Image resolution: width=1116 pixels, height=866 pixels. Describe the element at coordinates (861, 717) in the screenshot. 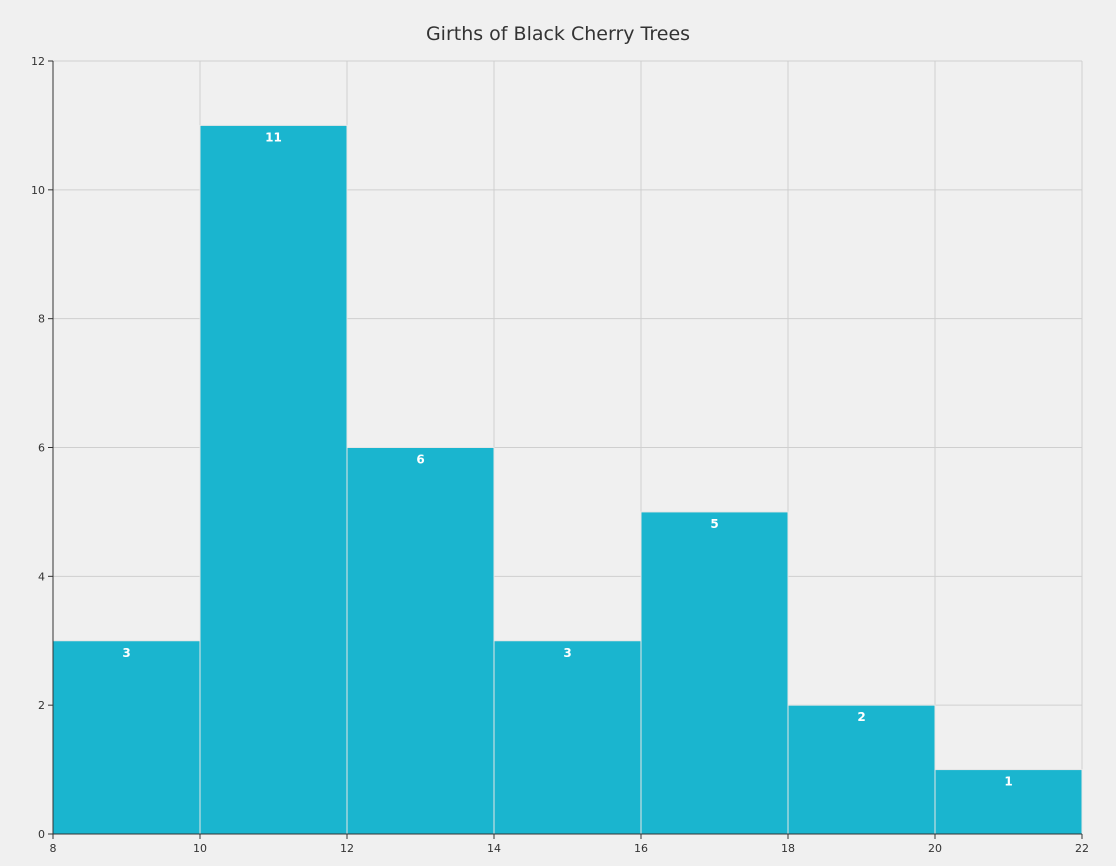

I see `bar-value-label: 2` at that location.